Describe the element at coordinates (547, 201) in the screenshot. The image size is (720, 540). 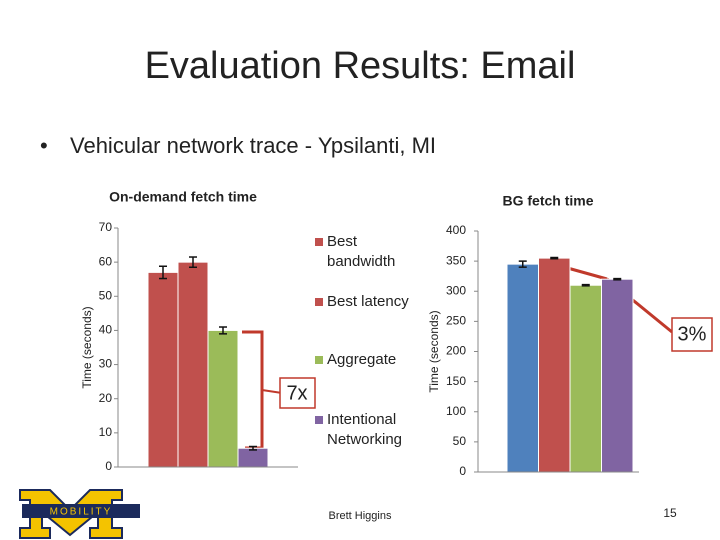
I see `chart-title: BG fetch time` at that location.